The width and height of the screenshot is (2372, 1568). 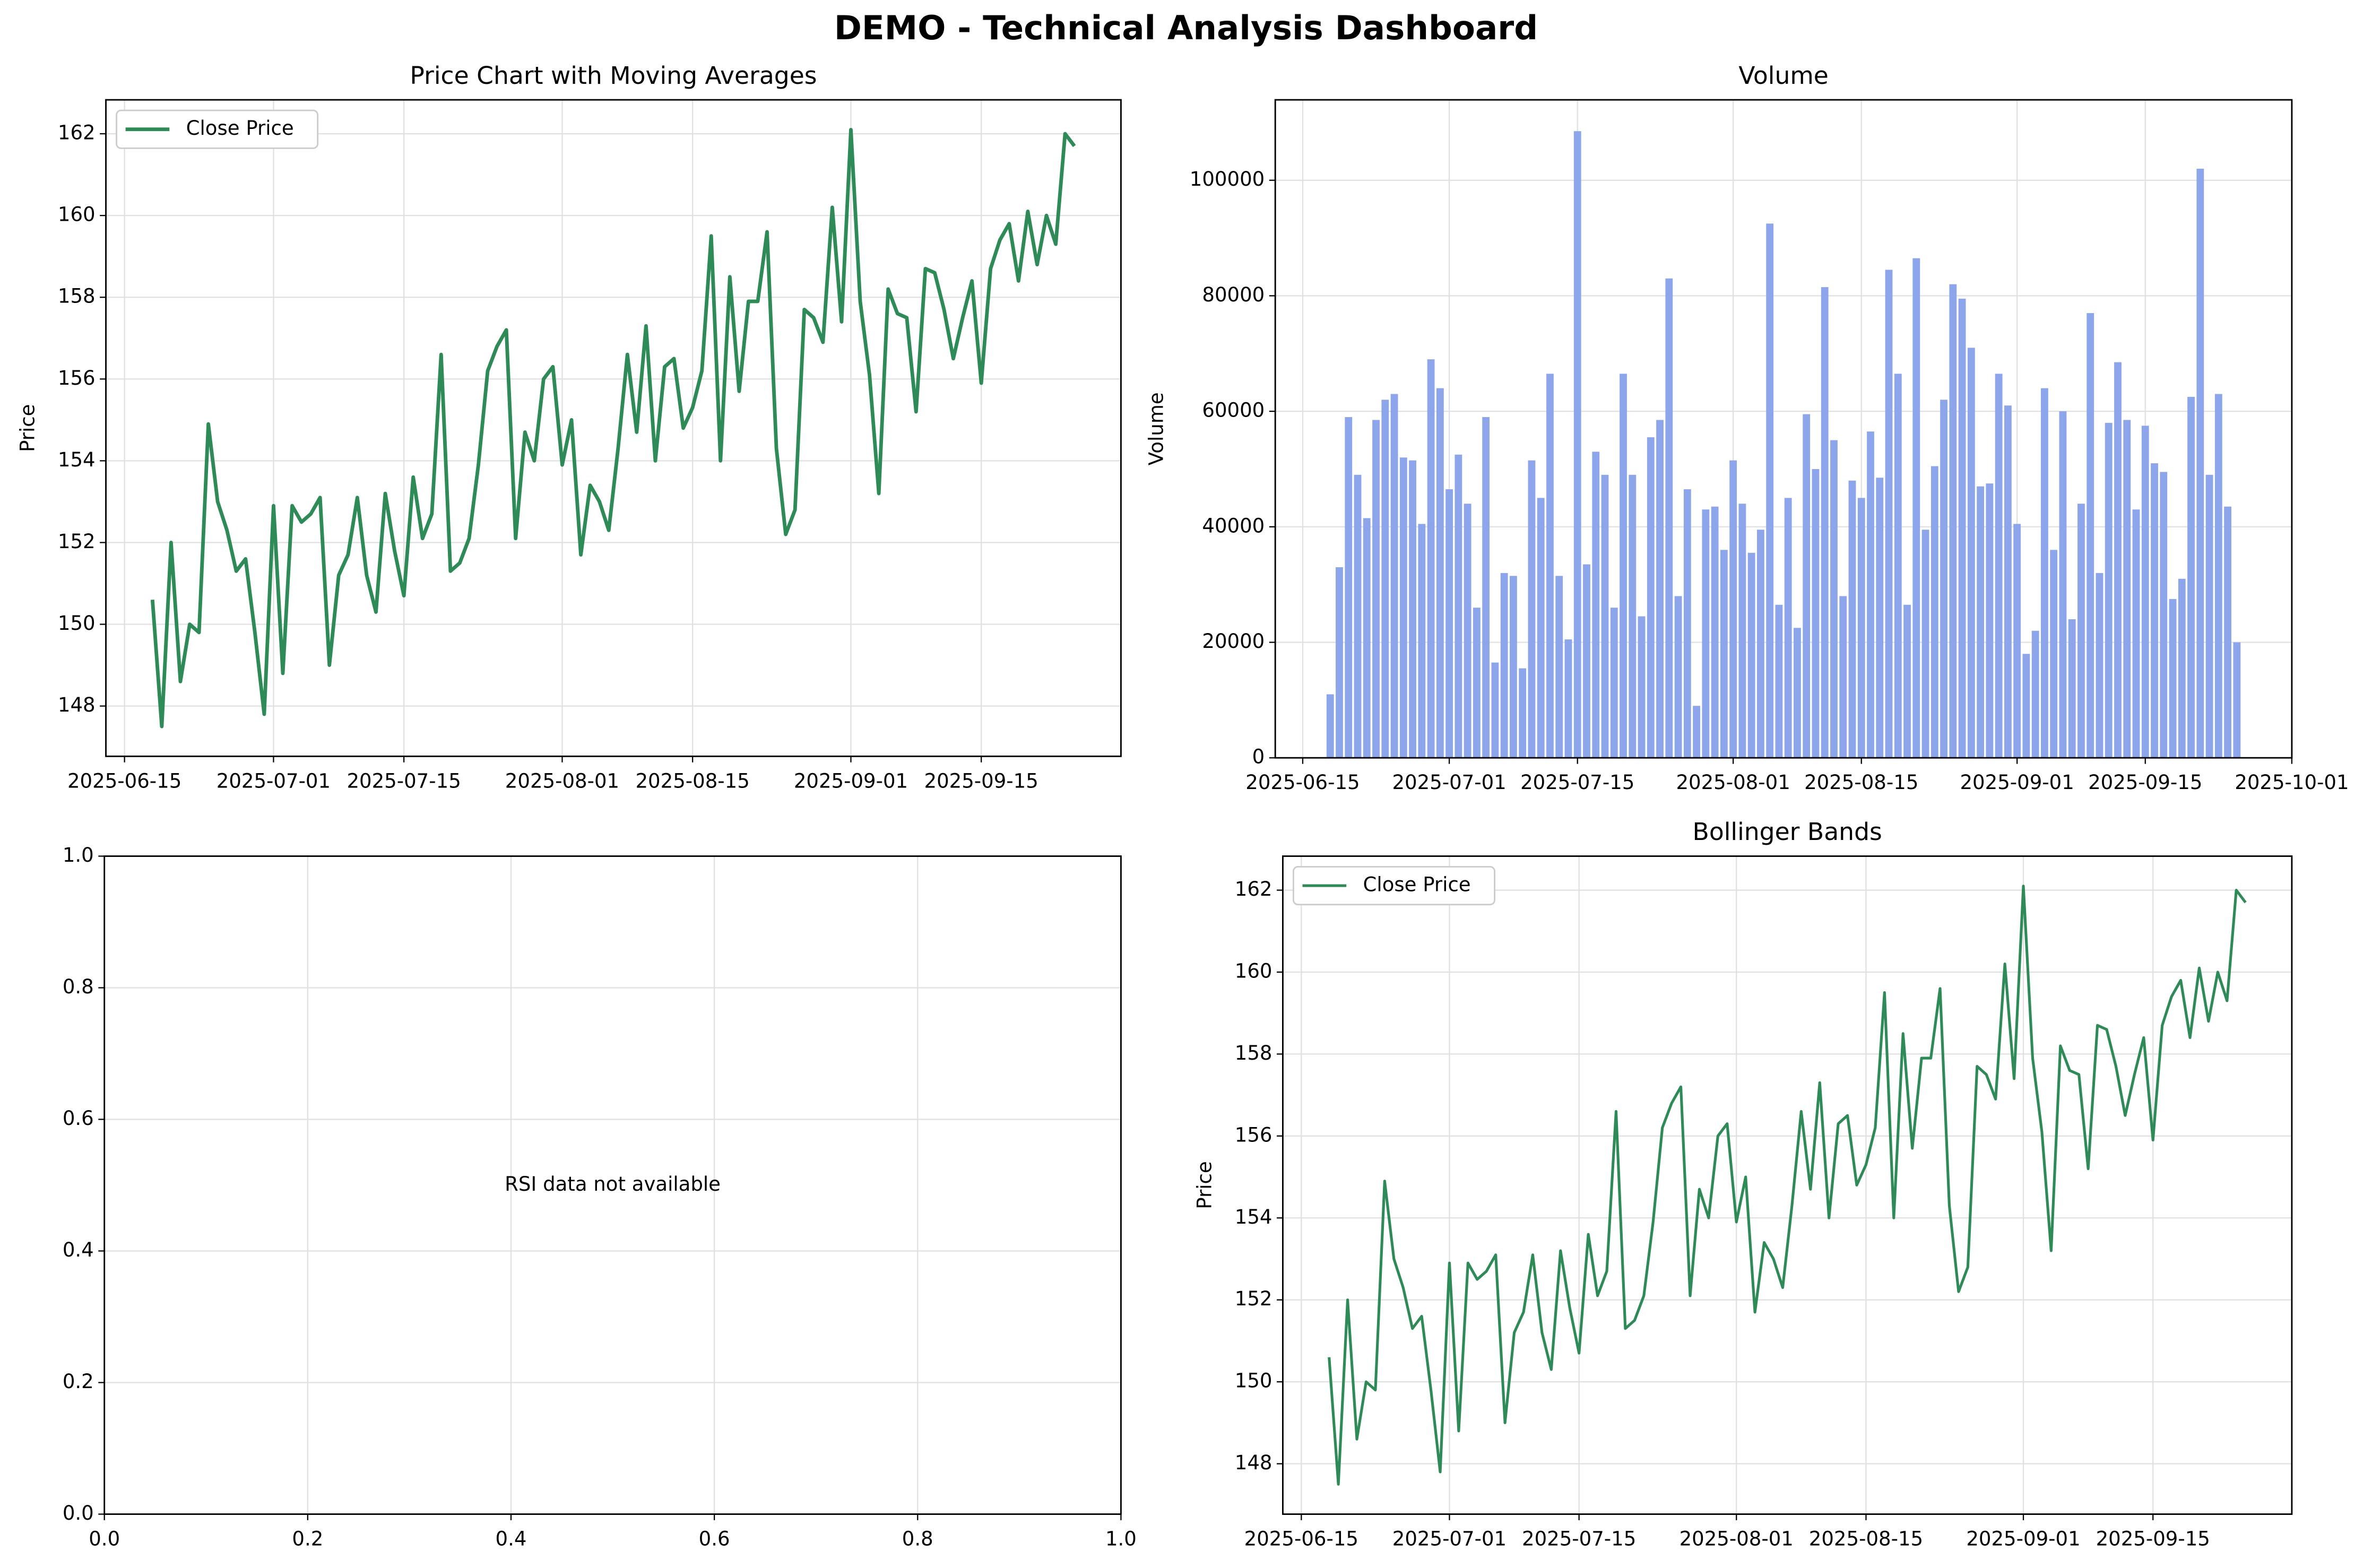 I want to click on y-tick-label: 154, so click(x=77, y=459).